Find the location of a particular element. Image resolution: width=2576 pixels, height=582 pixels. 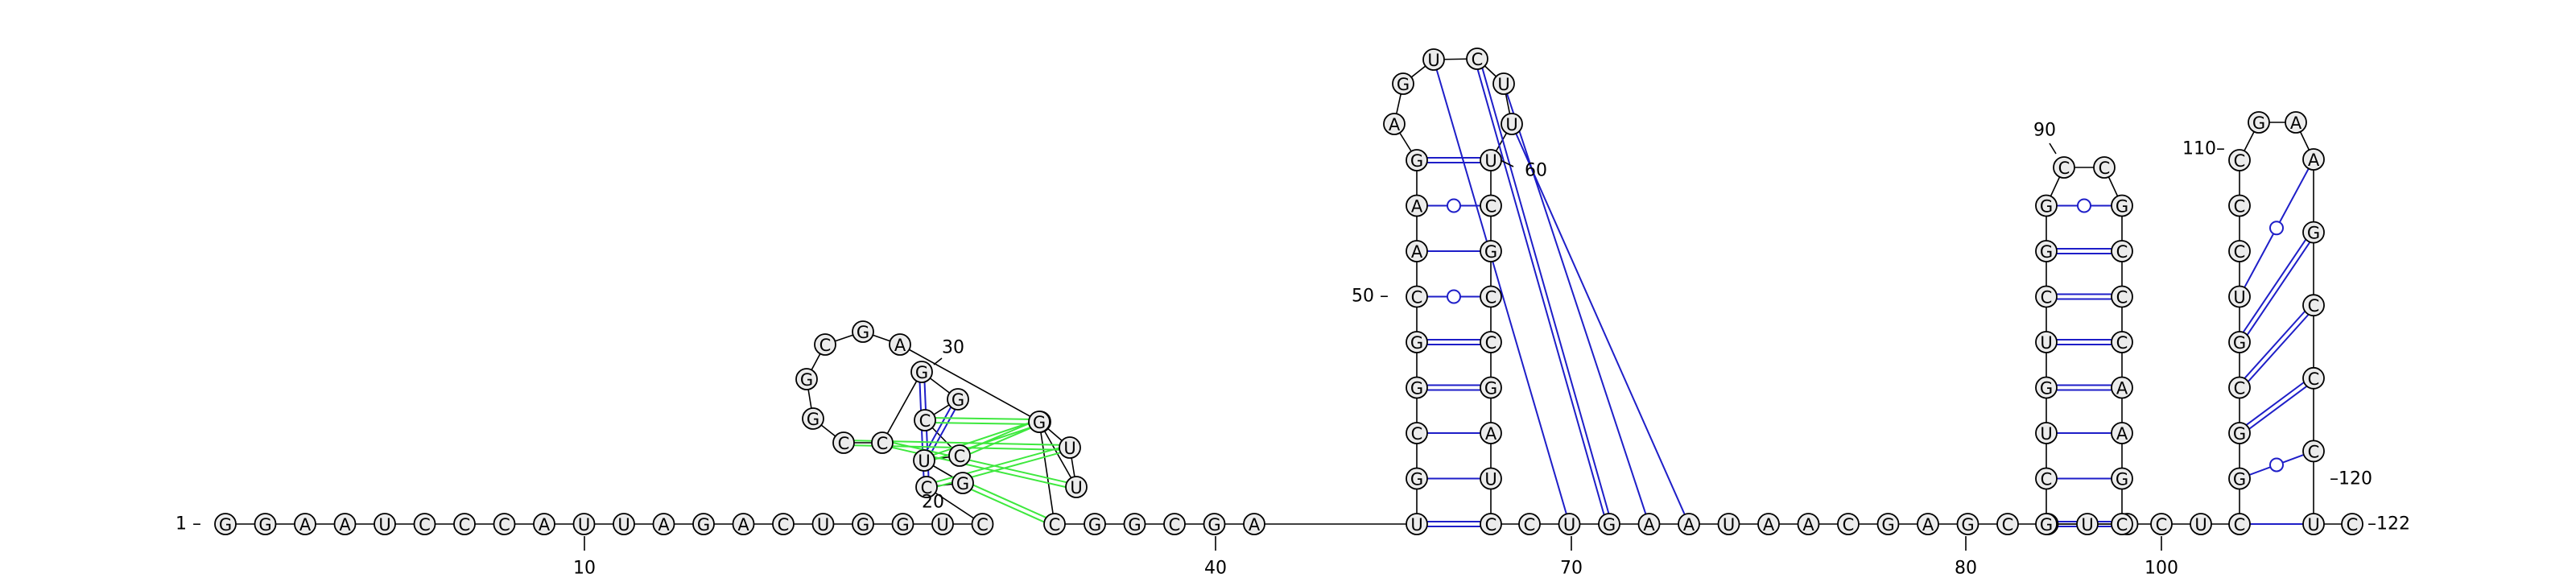

nucleotide-101: G is located at coordinates (2122, 479).